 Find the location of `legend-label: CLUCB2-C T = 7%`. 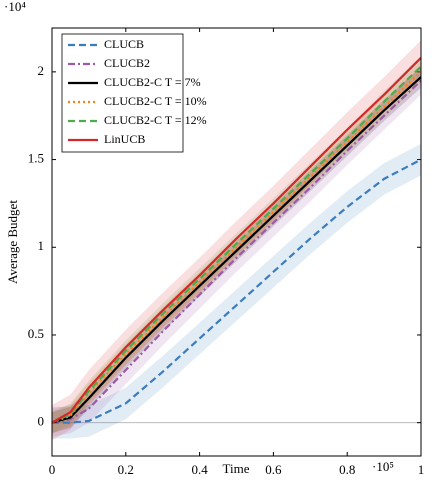

legend-label: CLUCB2-C T = 7% is located at coordinates (152, 82).